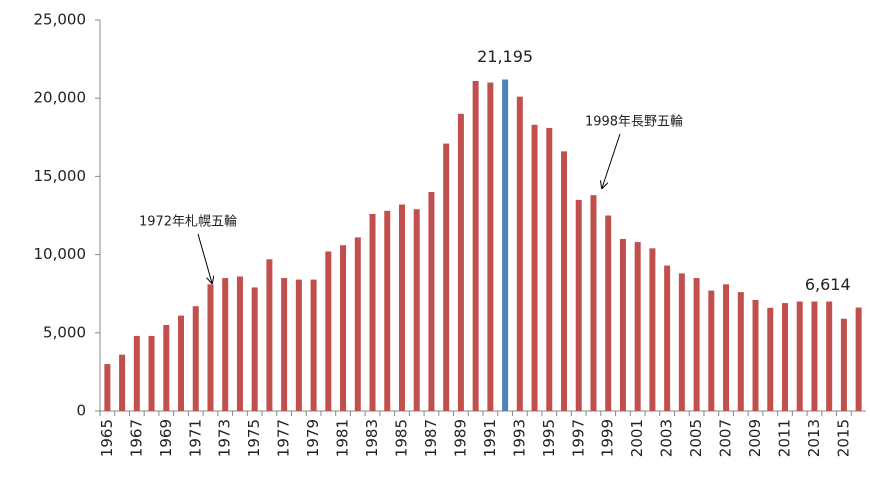 This screenshot has width=870, height=477. What do you see at coordinates (608, 438) in the screenshot?
I see `x-tick-label: 1999` at bounding box center [608, 438].